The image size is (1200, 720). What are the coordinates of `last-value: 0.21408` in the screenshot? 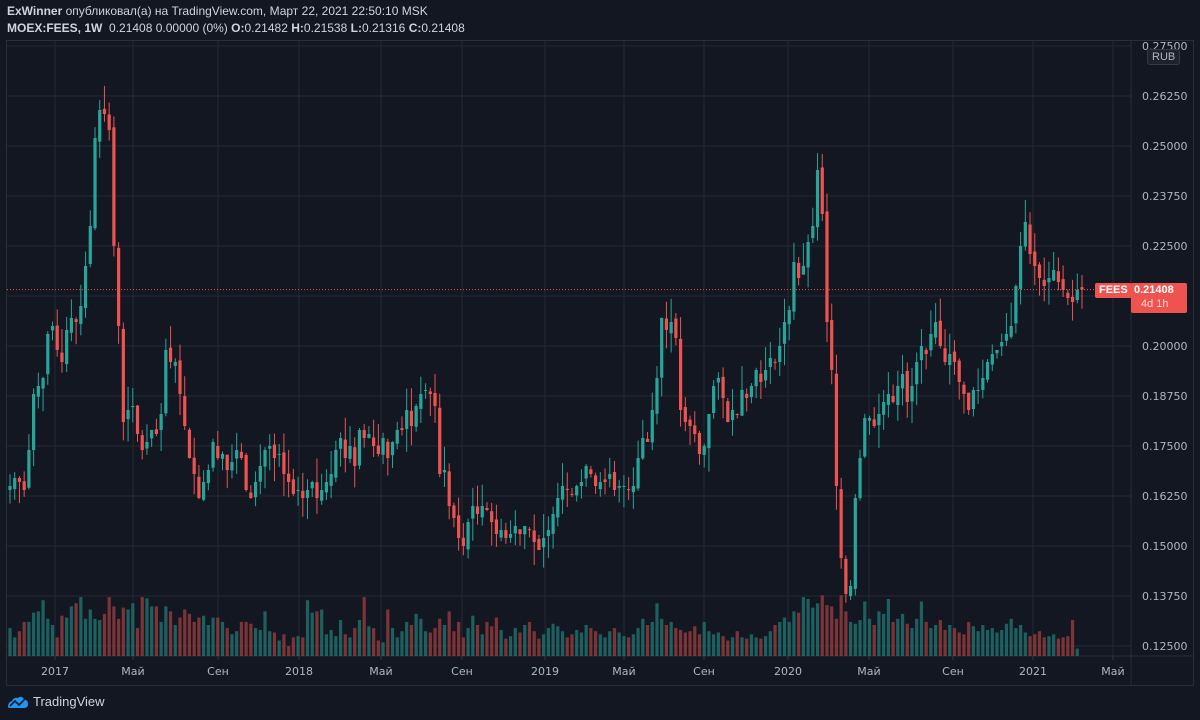 It's located at (131, 28).